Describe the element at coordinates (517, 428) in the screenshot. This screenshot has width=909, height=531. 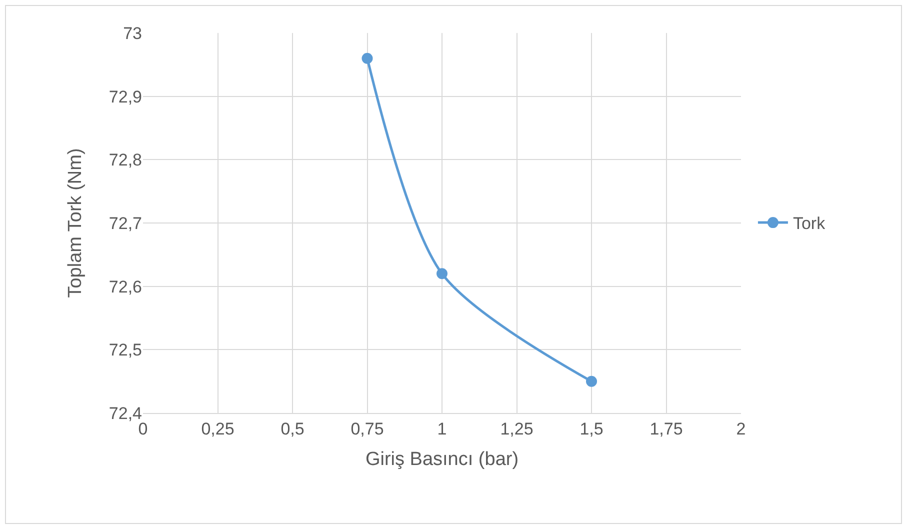
I see `x-tick-label: 1,25` at that location.